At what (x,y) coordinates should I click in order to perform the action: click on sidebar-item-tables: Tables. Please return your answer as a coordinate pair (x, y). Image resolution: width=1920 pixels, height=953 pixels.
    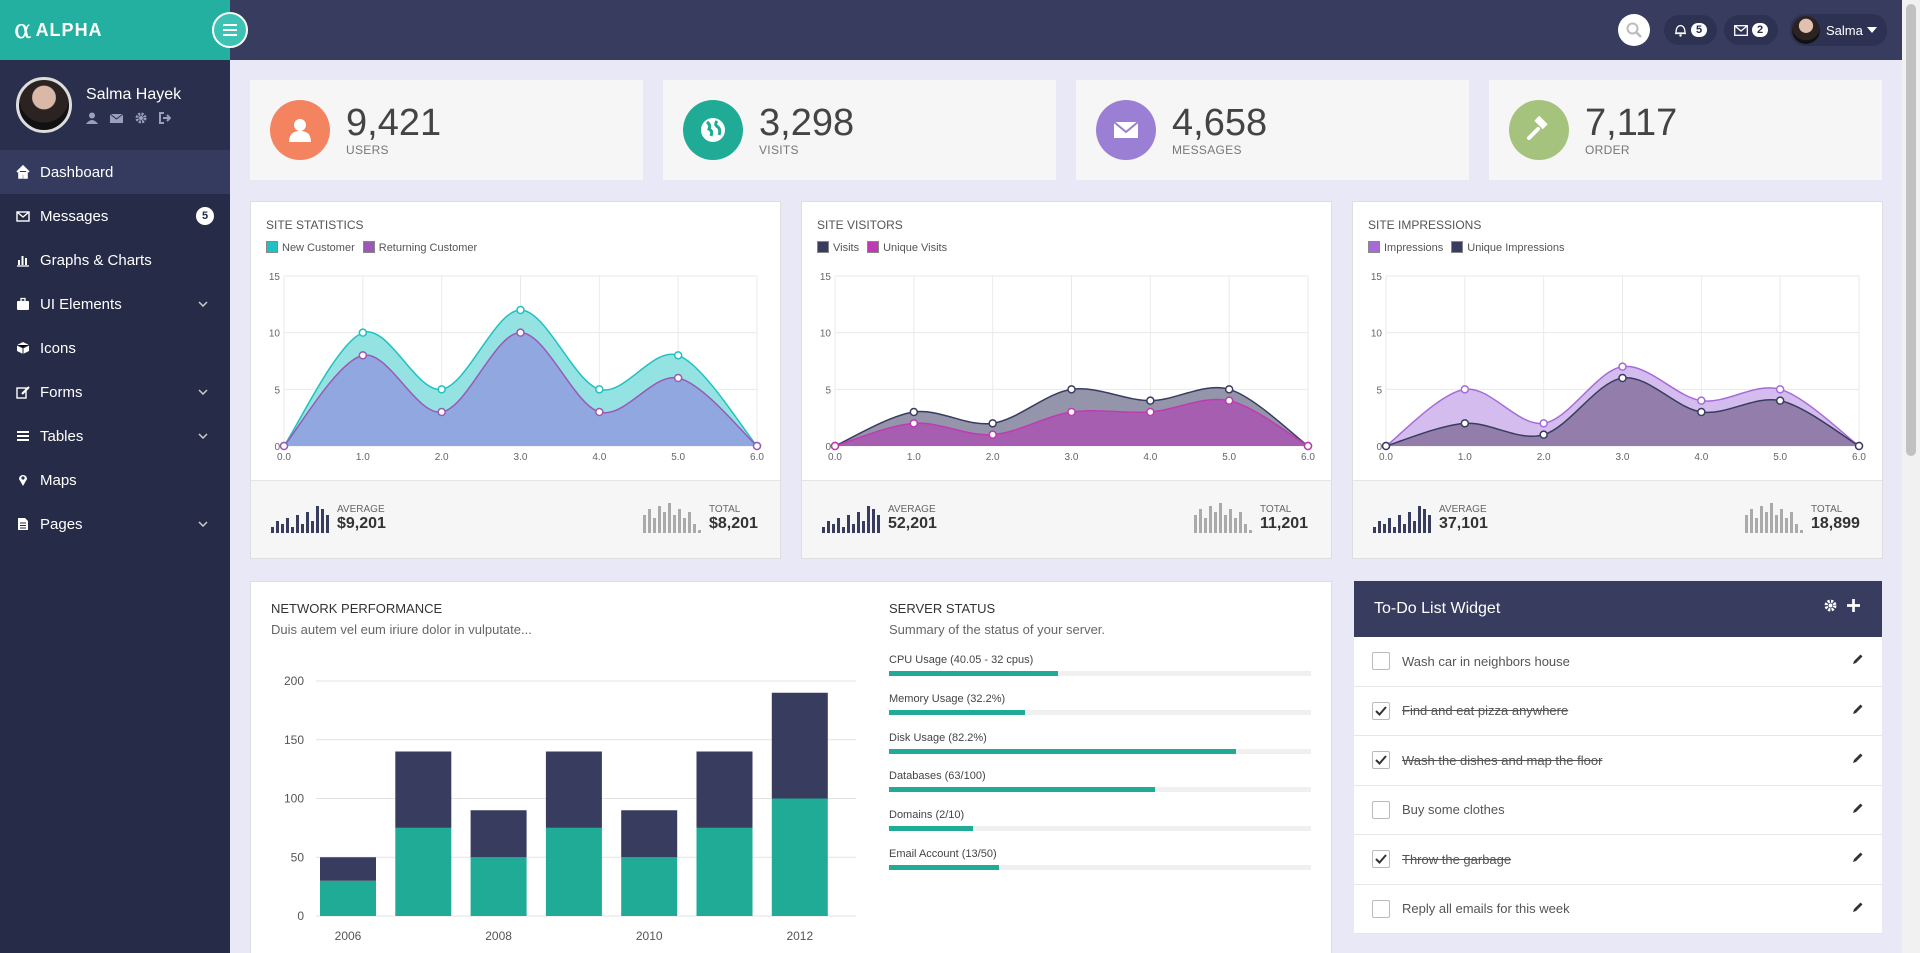
    Looking at the image, I should click on (115, 436).